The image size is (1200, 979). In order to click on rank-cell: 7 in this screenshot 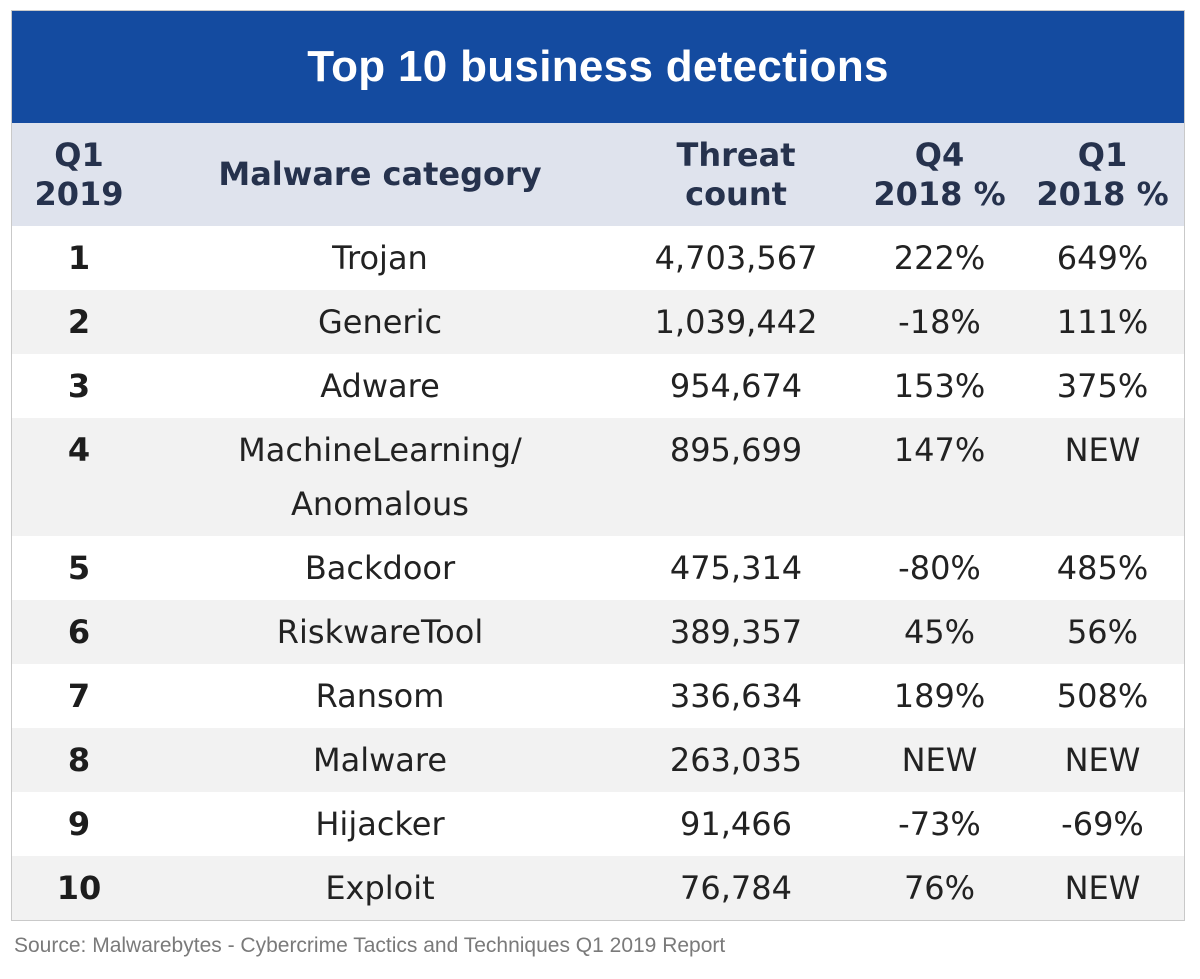, I will do `click(79, 696)`.